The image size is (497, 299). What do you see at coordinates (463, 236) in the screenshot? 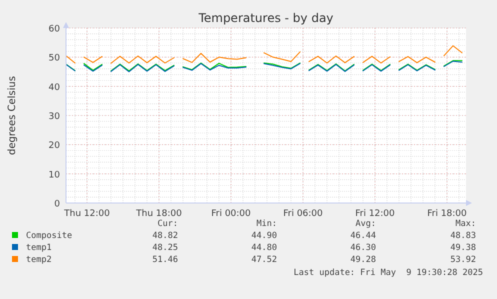
I see `text: 48.83` at bounding box center [463, 236].